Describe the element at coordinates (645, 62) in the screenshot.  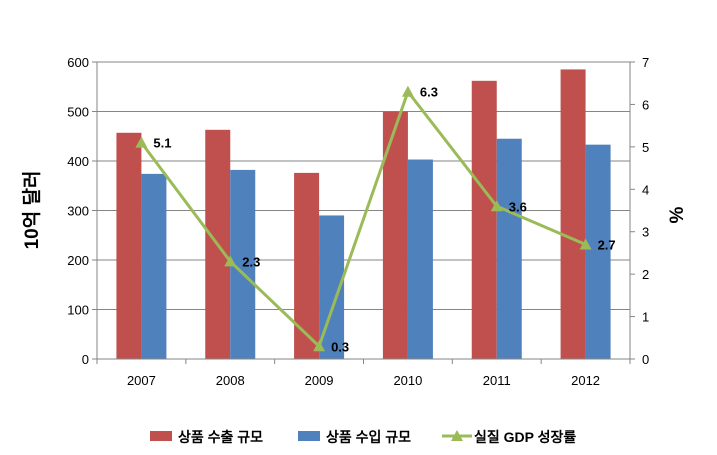
I see `y2-tick-label: 7` at that location.